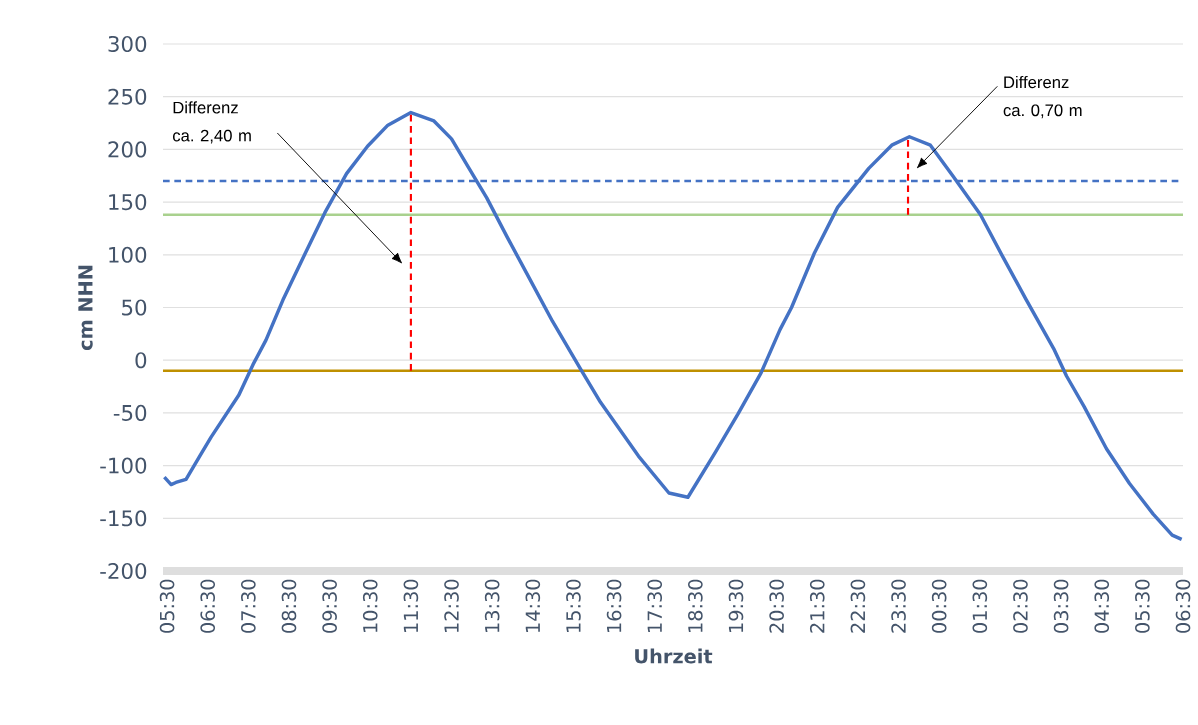 This screenshot has height=725, width=1198. What do you see at coordinates (411, 605) in the screenshot?
I see `x-tick-label: 11:30` at bounding box center [411, 605].